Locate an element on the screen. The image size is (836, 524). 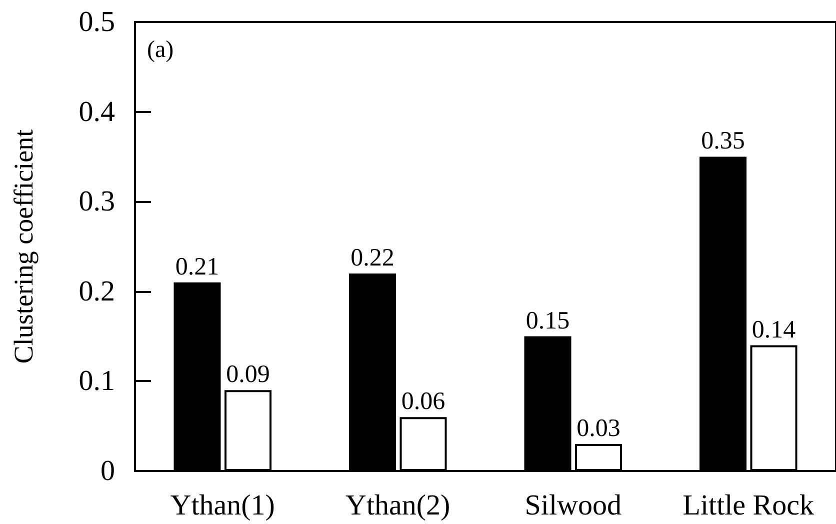
y-tick-label: 0.4 is located at coordinates (97, 112).